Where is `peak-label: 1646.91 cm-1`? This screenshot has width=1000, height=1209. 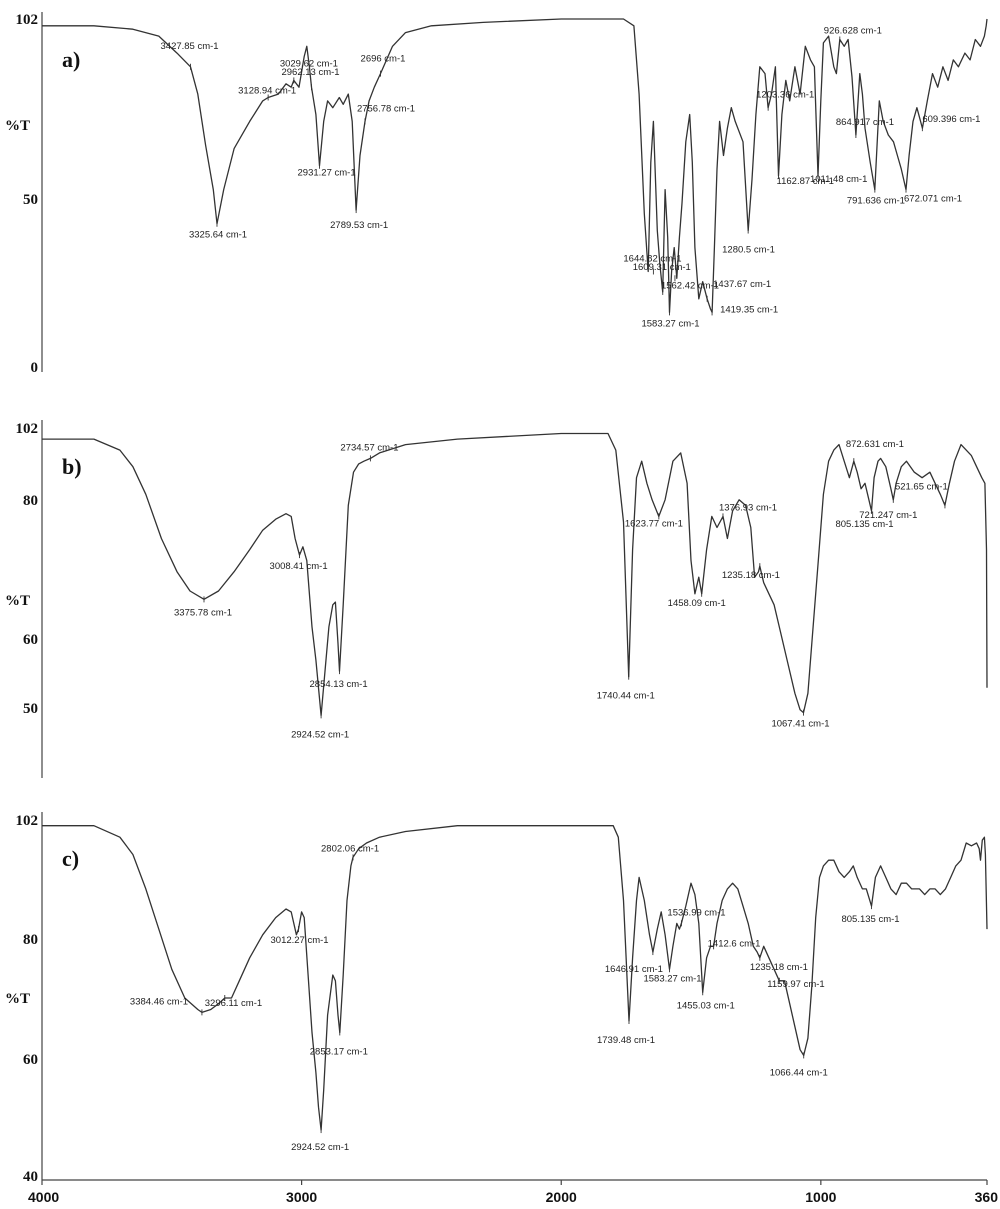
peak-label: 1646.91 cm-1 is located at coordinates (634, 969).